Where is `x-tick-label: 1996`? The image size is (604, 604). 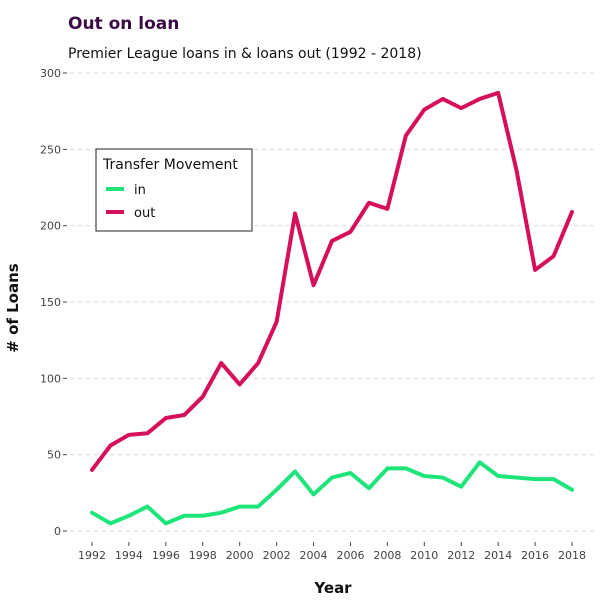
x-tick-label: 1996 is located at coordinates (166, 555).